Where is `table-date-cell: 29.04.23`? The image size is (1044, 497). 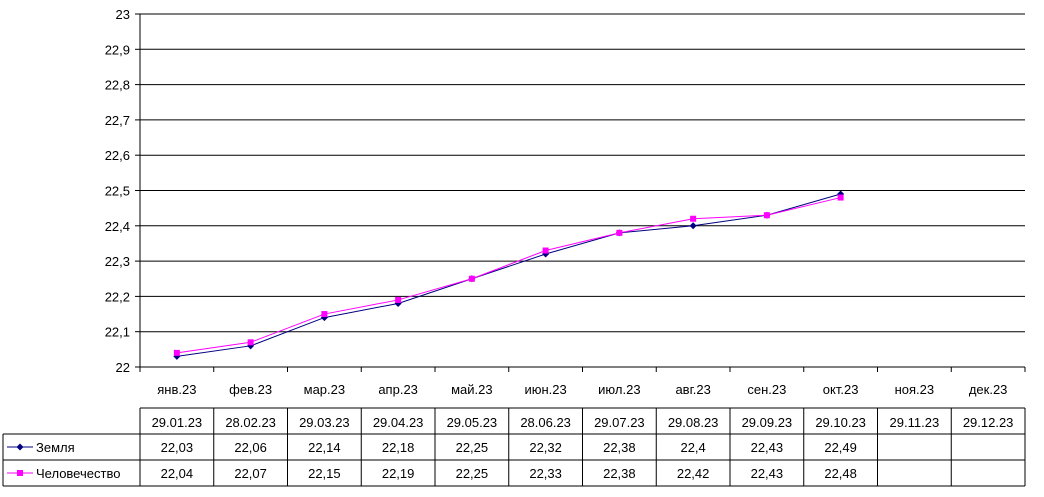
table-date-cell: 29.04.23 is located at coordinates (398, 422).